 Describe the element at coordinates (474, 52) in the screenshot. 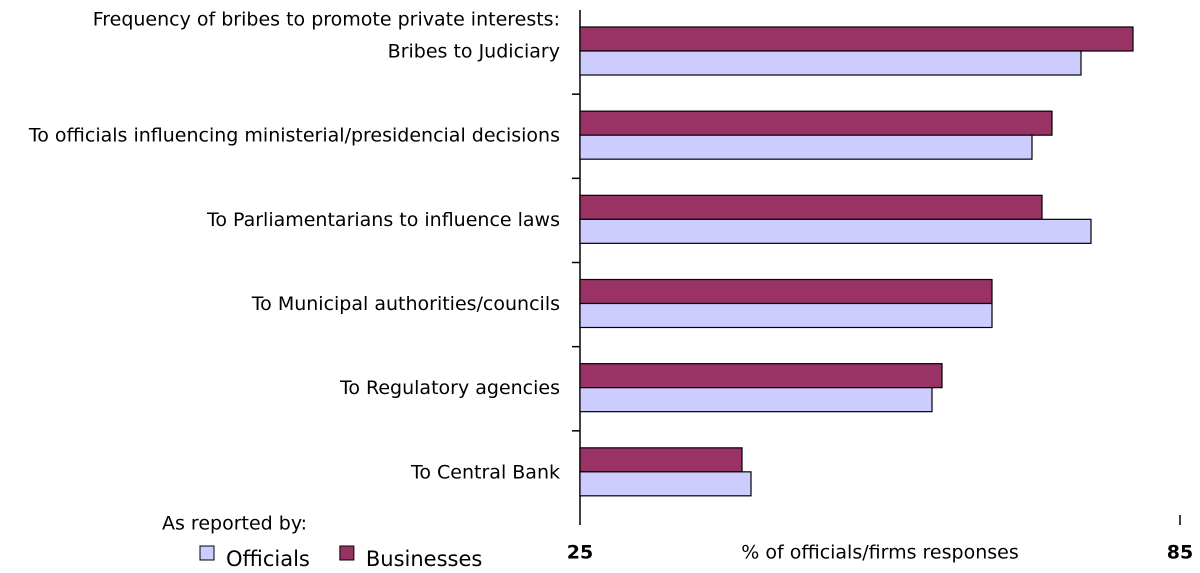

I see `y-tick-label: Bribes to Judiciary` at that location.